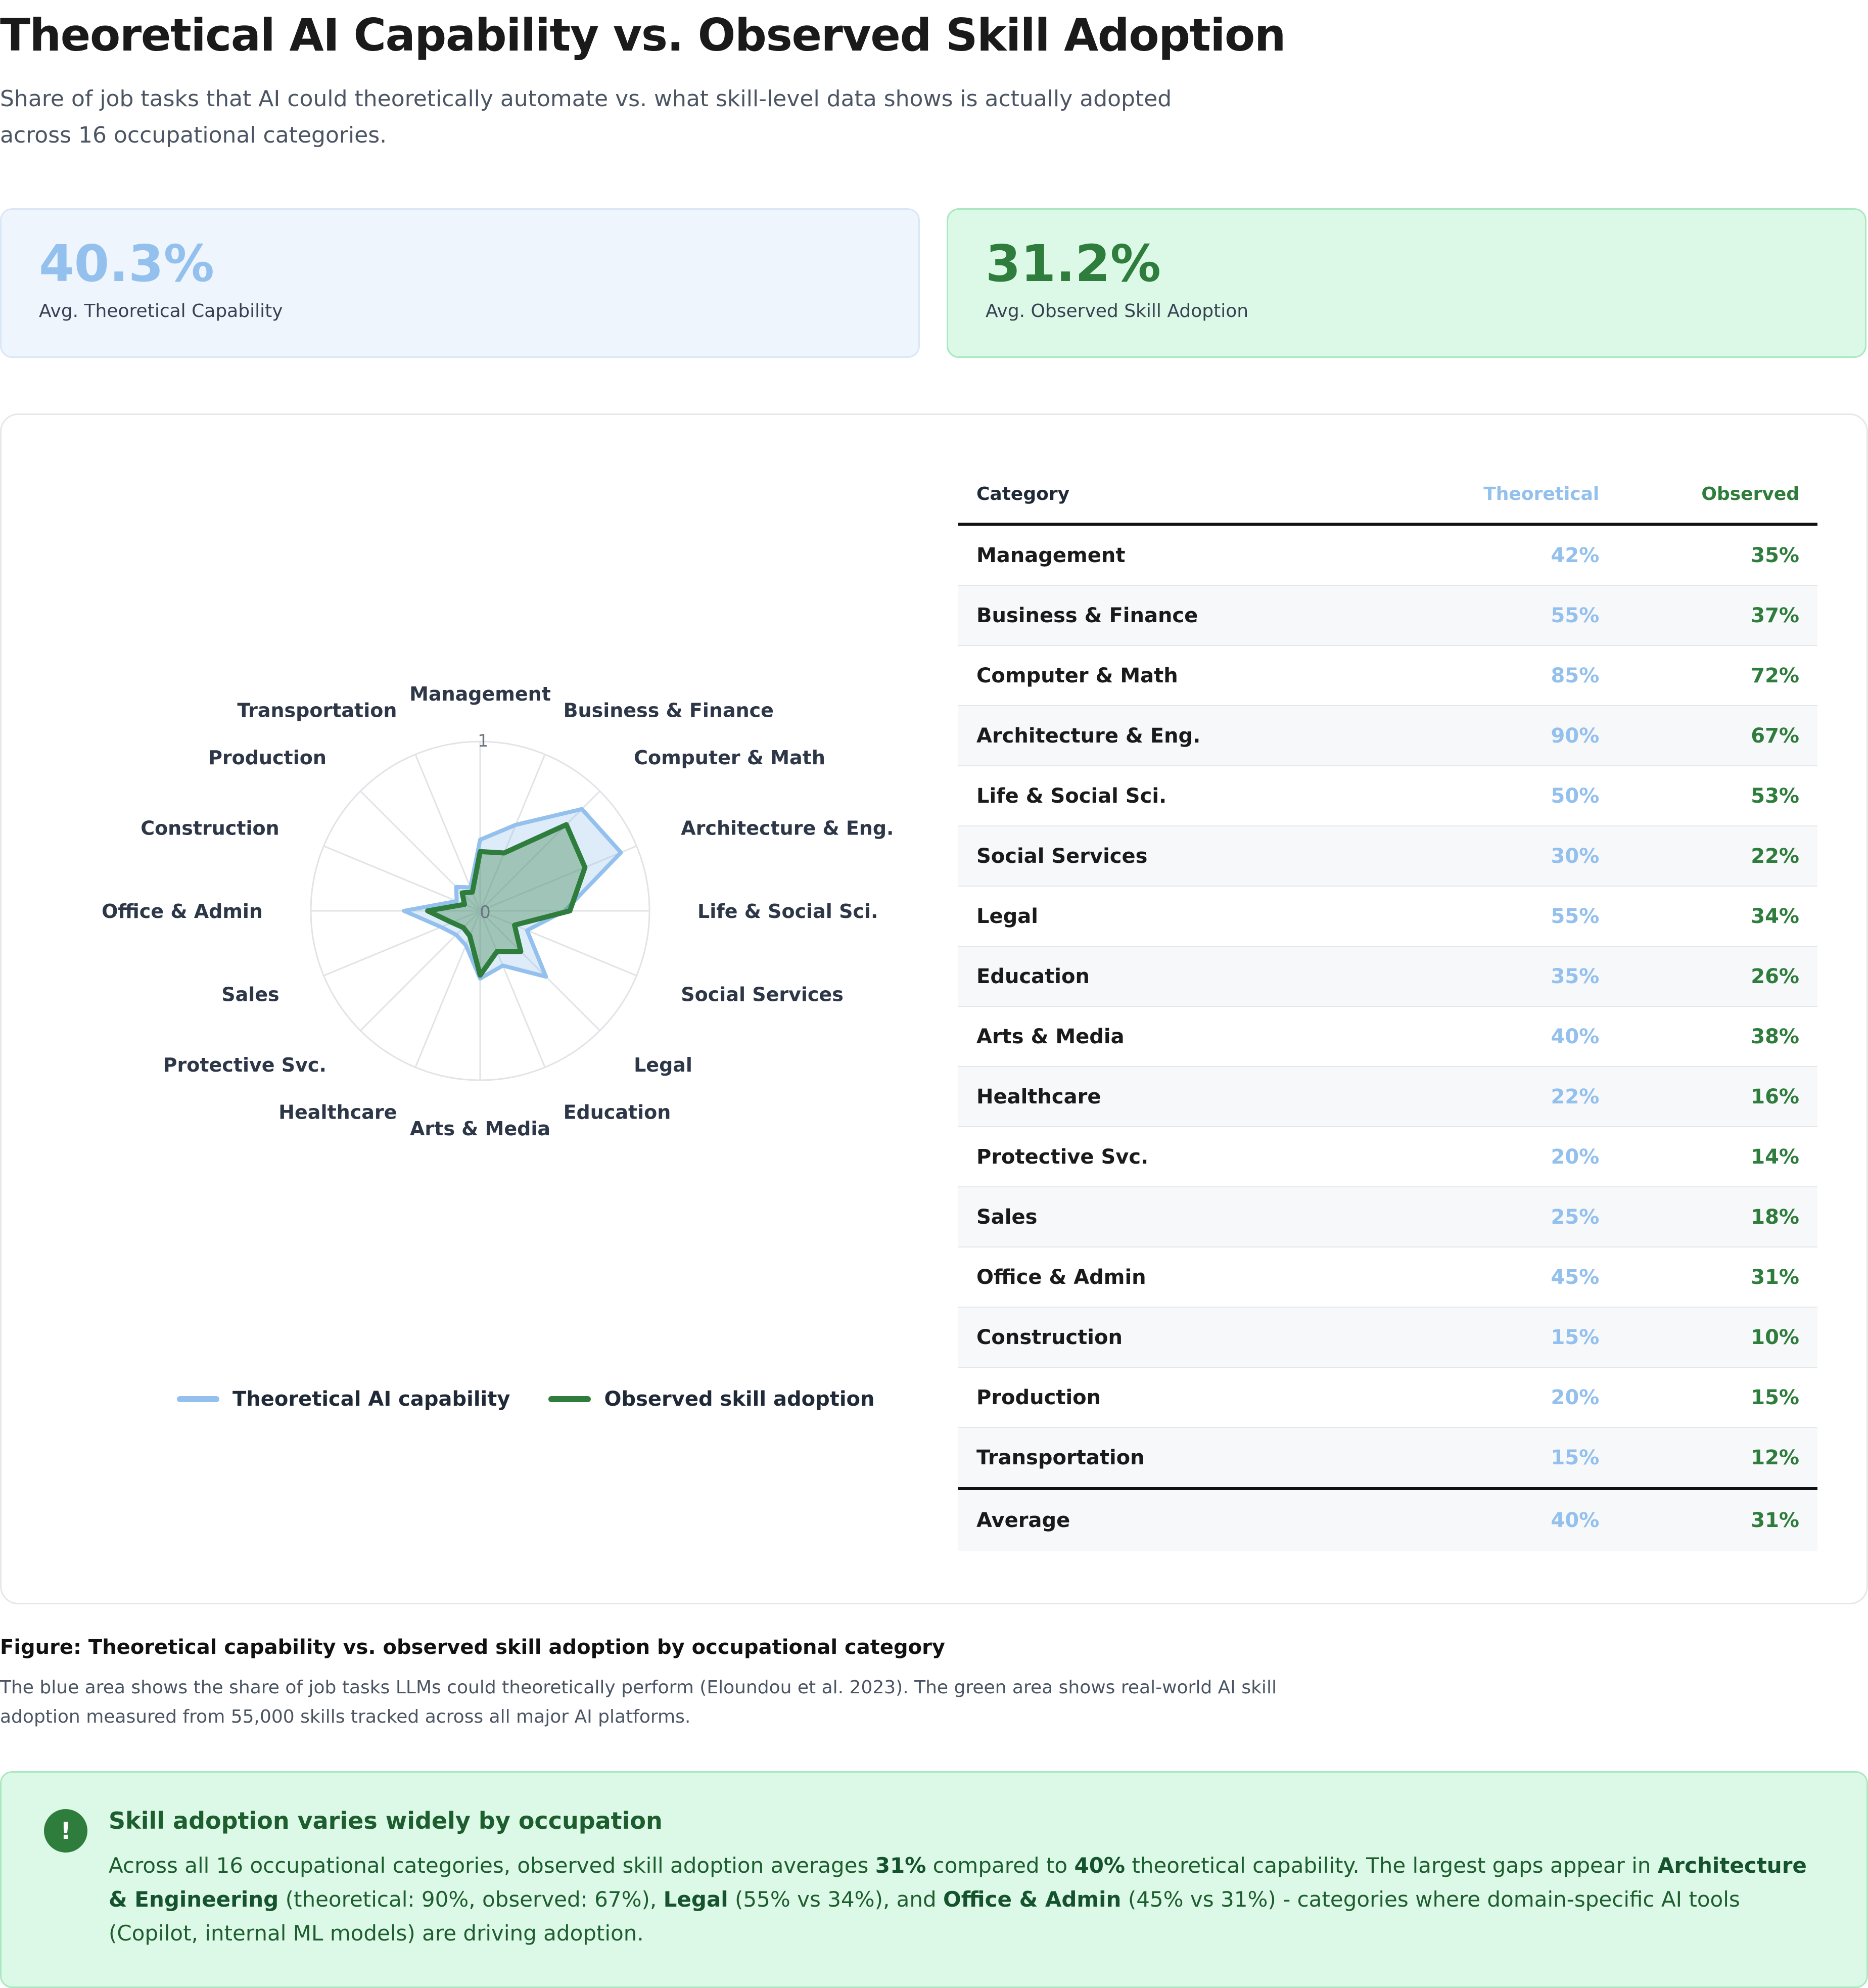  I want to click on cell-category: Production, so click(1170, 1397).